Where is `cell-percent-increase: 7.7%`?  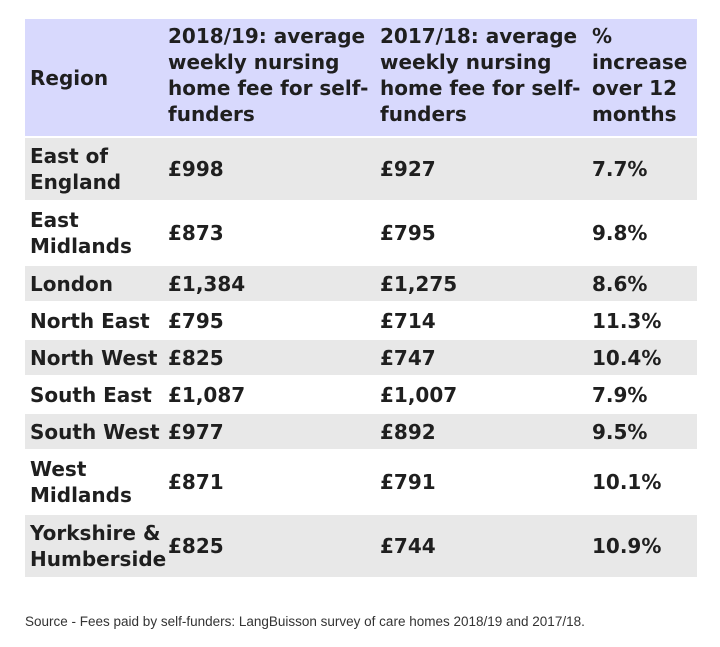 cell-percent-increase: 7.7% is located at coordinates (642, 169).